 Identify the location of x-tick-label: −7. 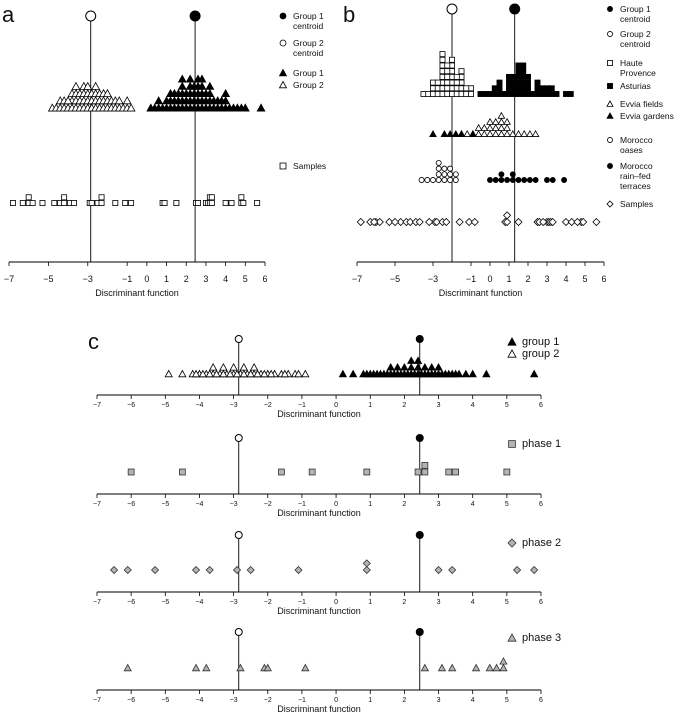
(97, 504).